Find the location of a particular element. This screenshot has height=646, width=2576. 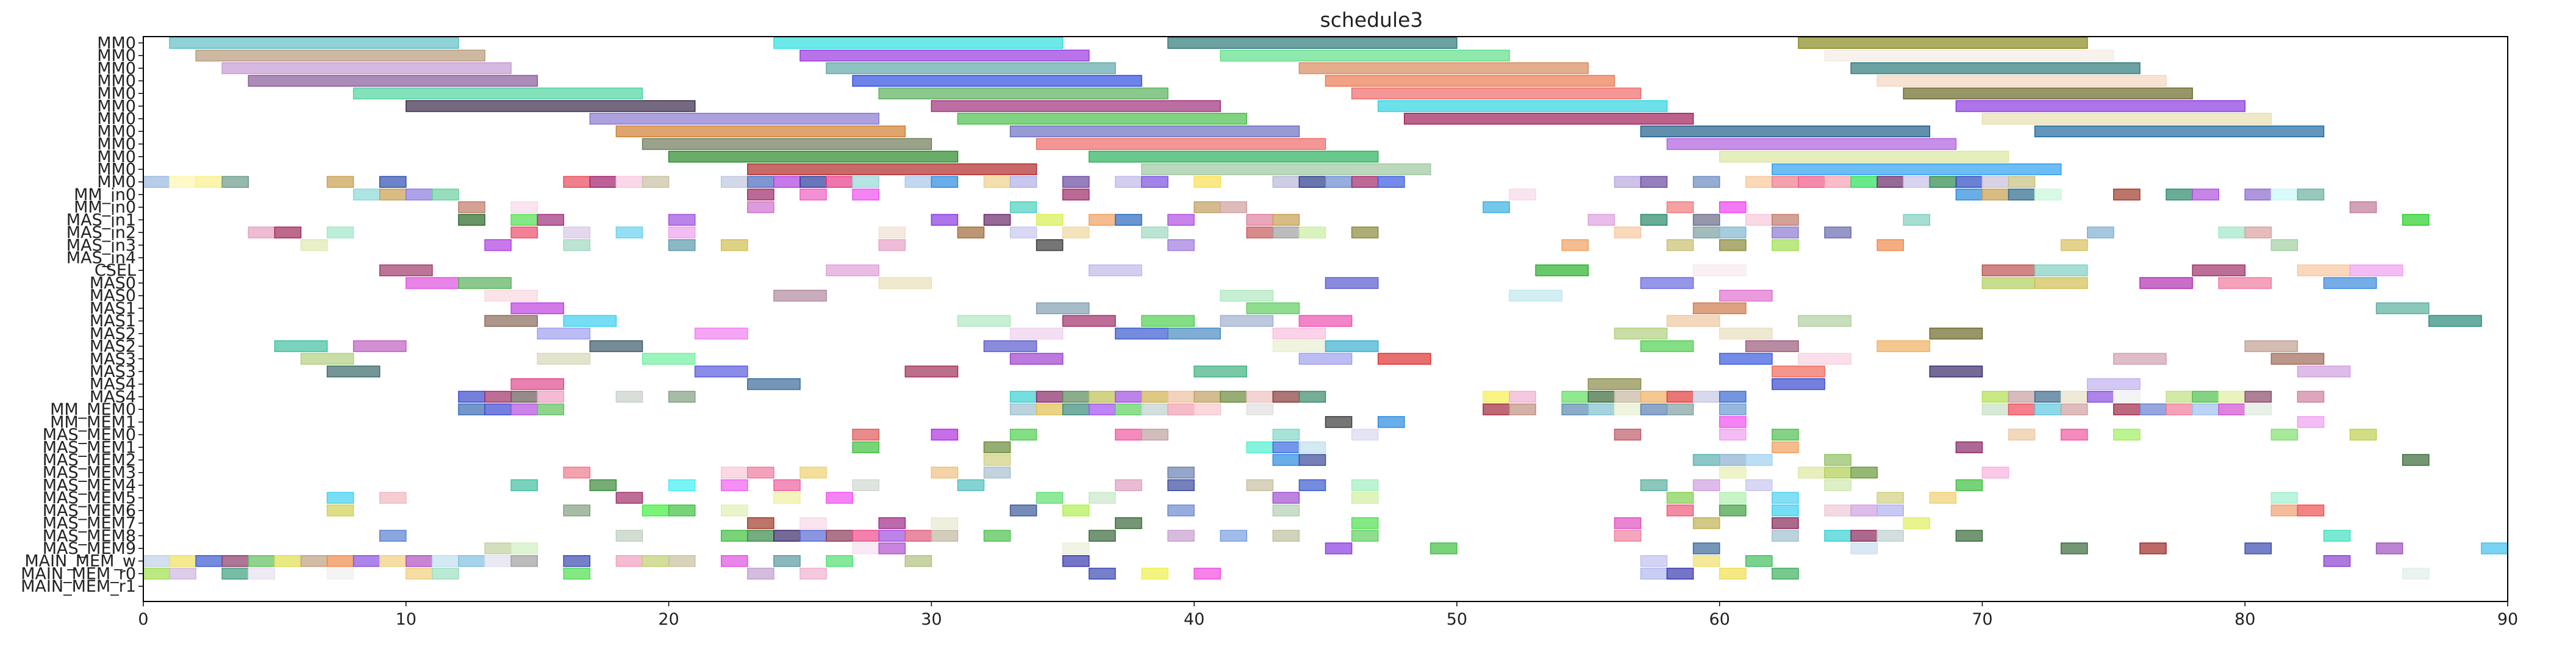

y-tick-label: MAS_MEM1 is located at coordinates (89, 447).